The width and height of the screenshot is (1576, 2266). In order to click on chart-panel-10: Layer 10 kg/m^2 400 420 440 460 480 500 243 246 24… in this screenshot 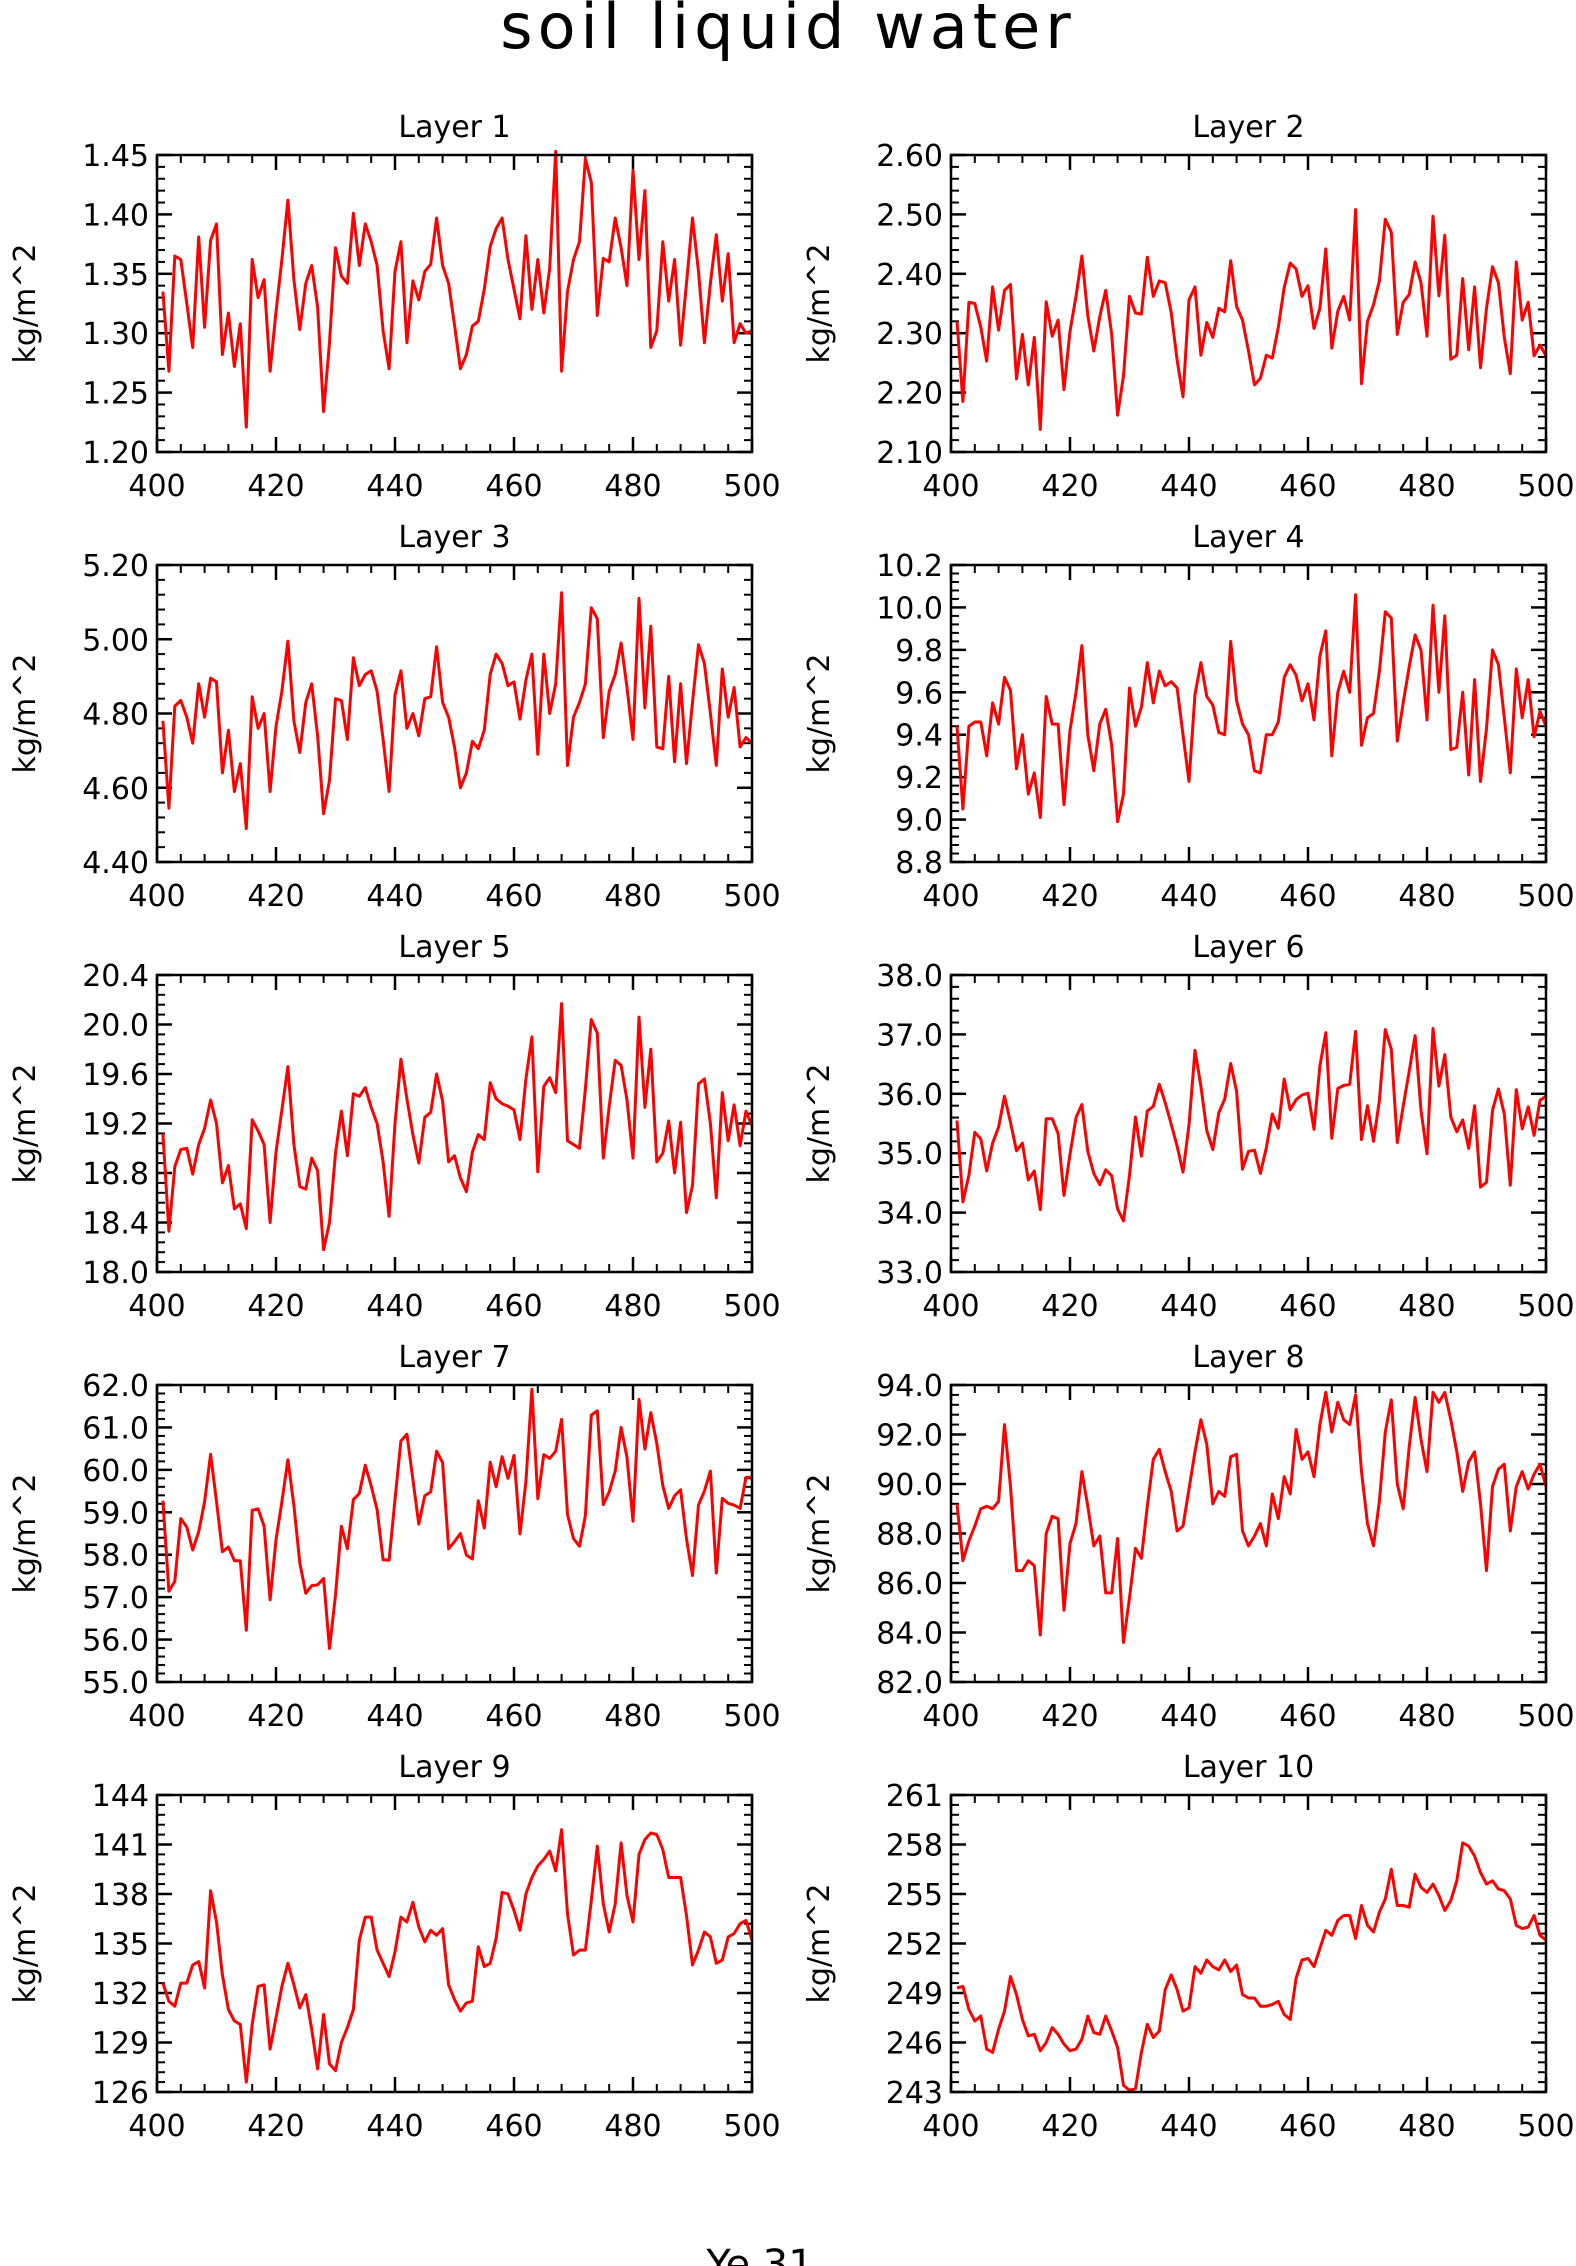, I will do `click(1188, 1947)`.